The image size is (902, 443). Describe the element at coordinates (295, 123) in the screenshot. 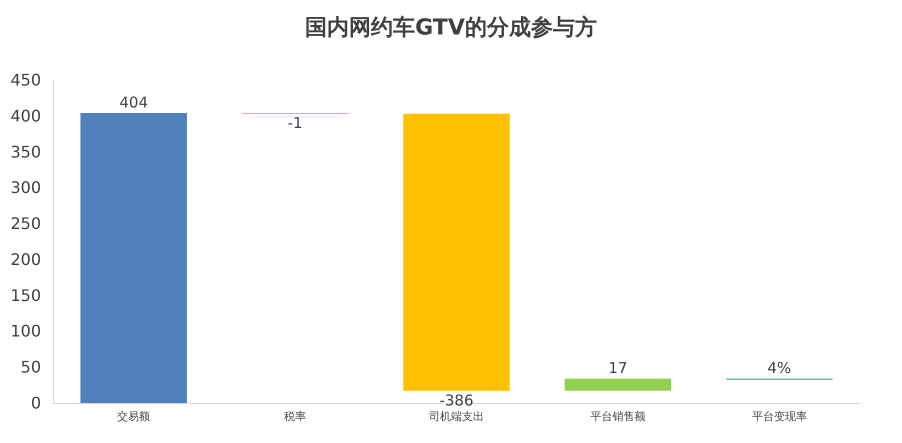

I see `data-label: -1` at that location.